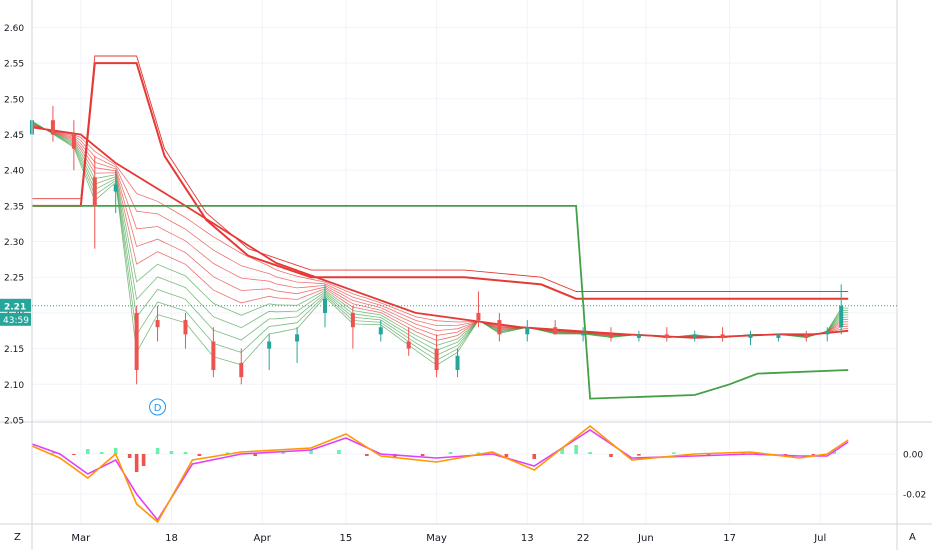 This screenshot has height=550, width=932. What do you see at coordinates (583, 538) in the screenshot?
I see `x-tick-label: 22` at bounding box center [583, 538].